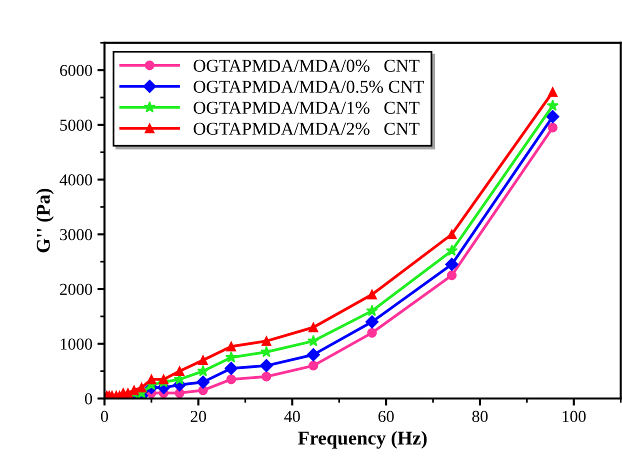 Image resolution: width=622 pixels, height=465 pixels. Describe the element at coordinates (362, 439) in the screenshot. I see `x-axis-title: Frequency (Hz)` at that location.